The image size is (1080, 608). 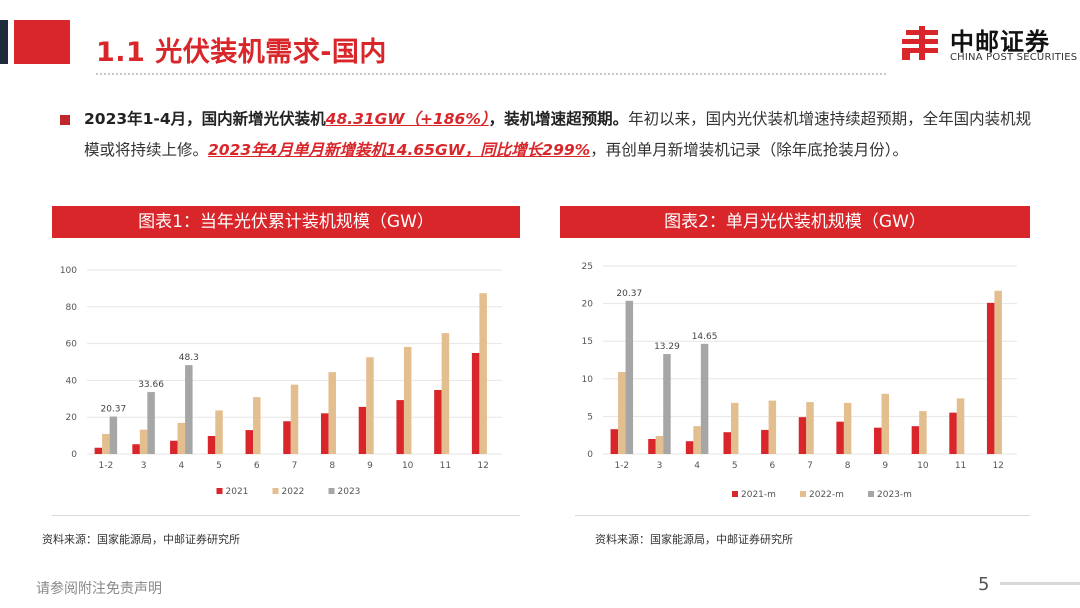 What do you see at coordinates (894, 495) in the screenshot?
I see `legend-label: 2023-m` at bounding box center [894, 495].